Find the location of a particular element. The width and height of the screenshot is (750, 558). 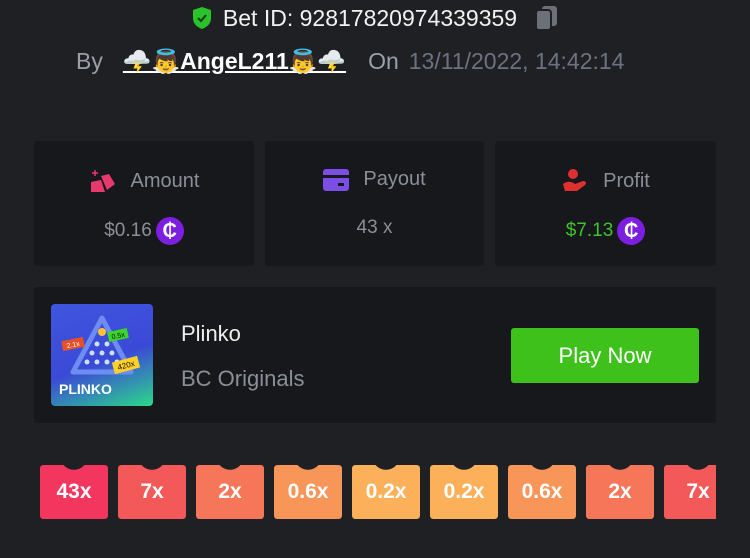

game-name: Plinko is located at coordinates (211, 333).